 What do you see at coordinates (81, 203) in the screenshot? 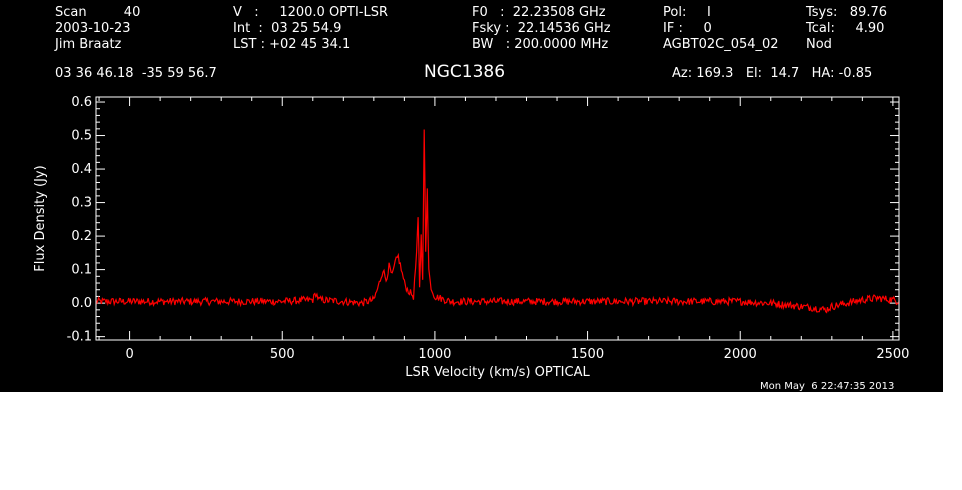
I see `y-tick-label: 0.3` at bounding box center [81, 203].